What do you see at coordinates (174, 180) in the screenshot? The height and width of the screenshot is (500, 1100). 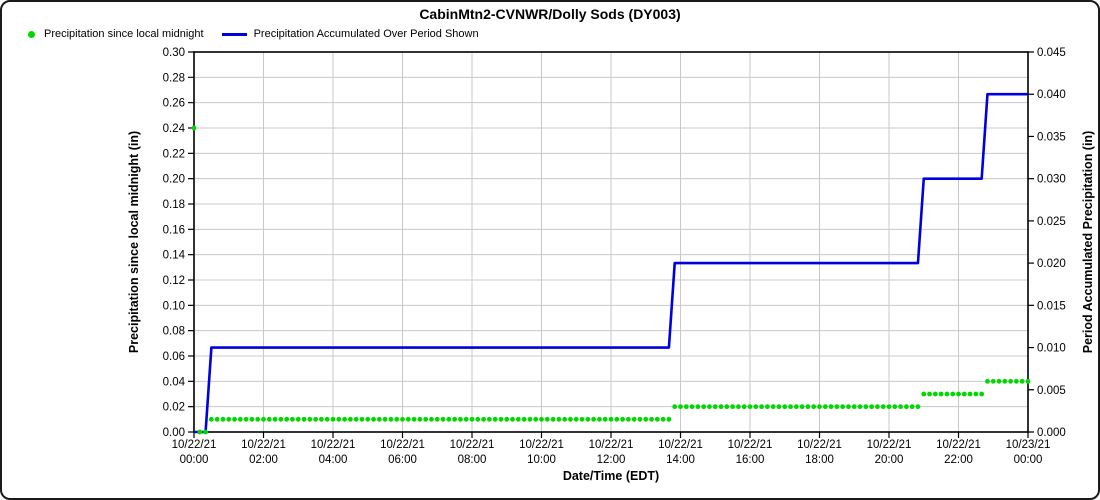 I see `svg-text: 0.20` at bounding box center [174, 180].